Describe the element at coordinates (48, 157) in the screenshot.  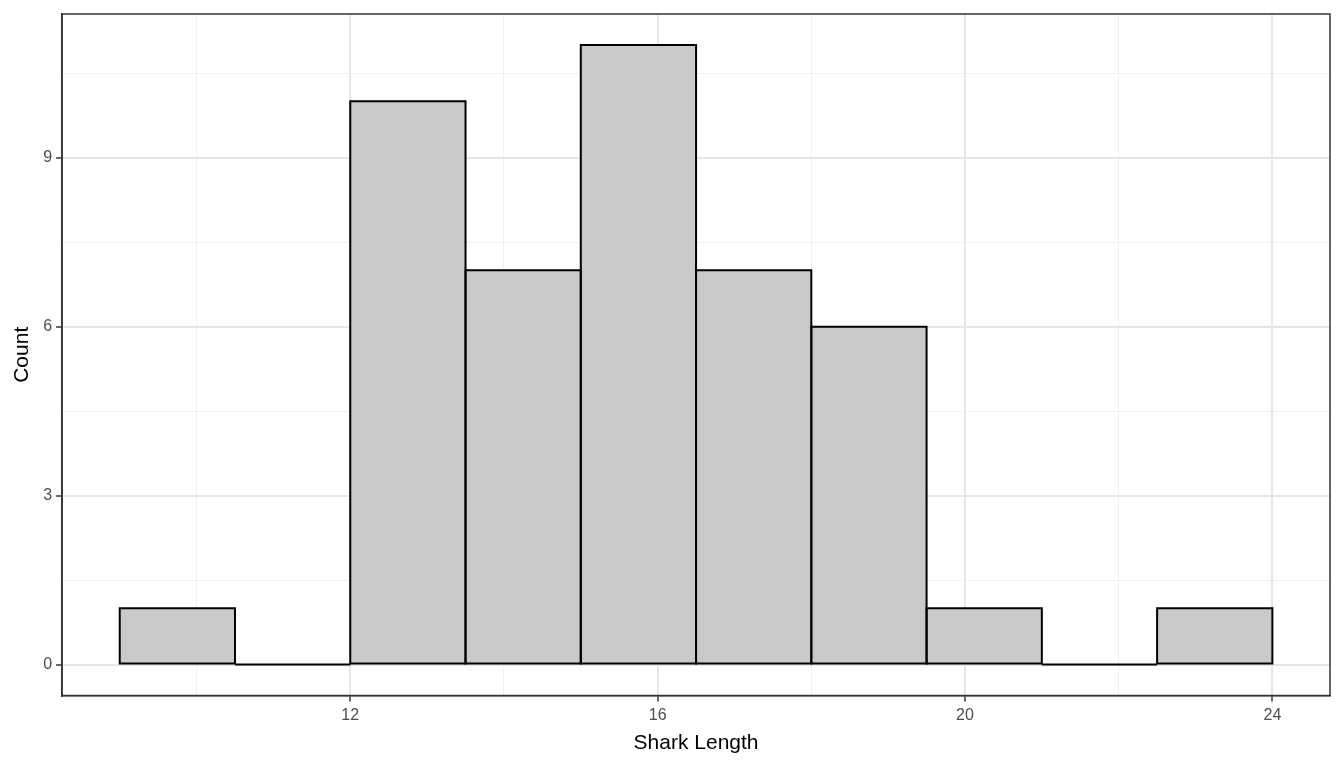
I see `y-tick-label: 9` at that location.